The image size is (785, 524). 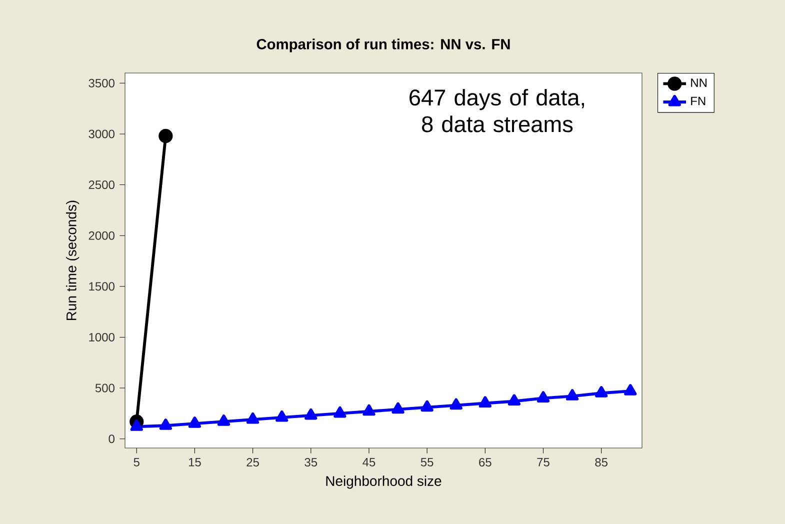 I want to click on chart-title: Comparison of run times: NN vs. FN, so click(x=383, y=45).